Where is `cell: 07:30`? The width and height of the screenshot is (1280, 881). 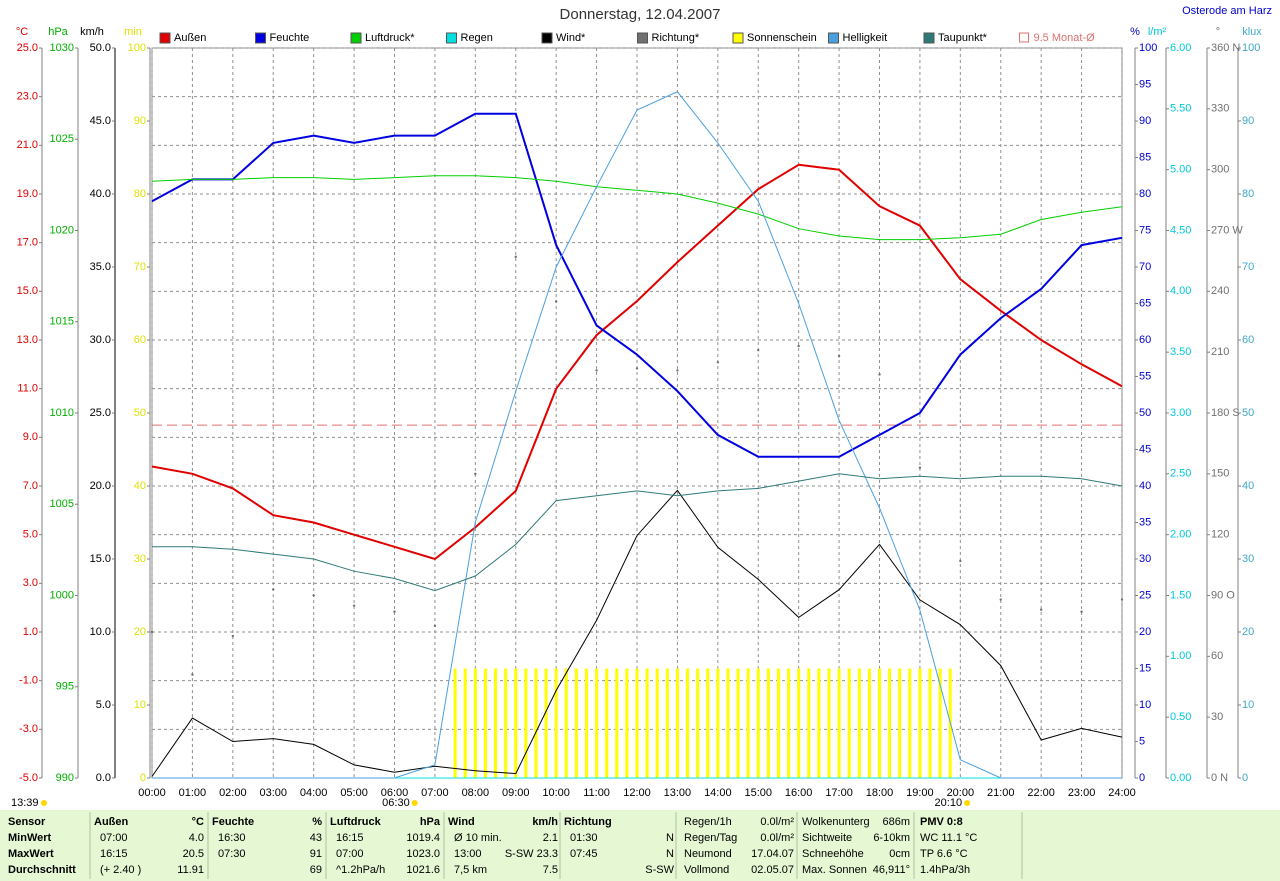 cell: 07:30 is located at coordinates (232, 854).